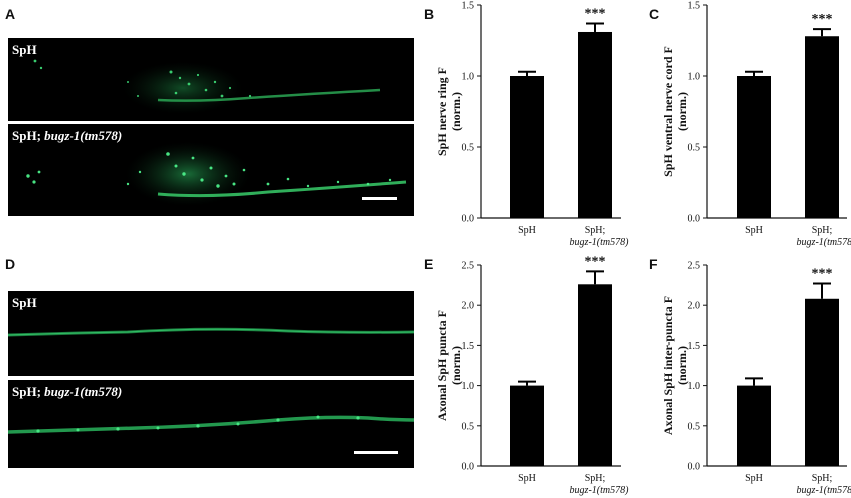  I want to click on y-axis-label-f-line2: (norm.), so click(682, 365).